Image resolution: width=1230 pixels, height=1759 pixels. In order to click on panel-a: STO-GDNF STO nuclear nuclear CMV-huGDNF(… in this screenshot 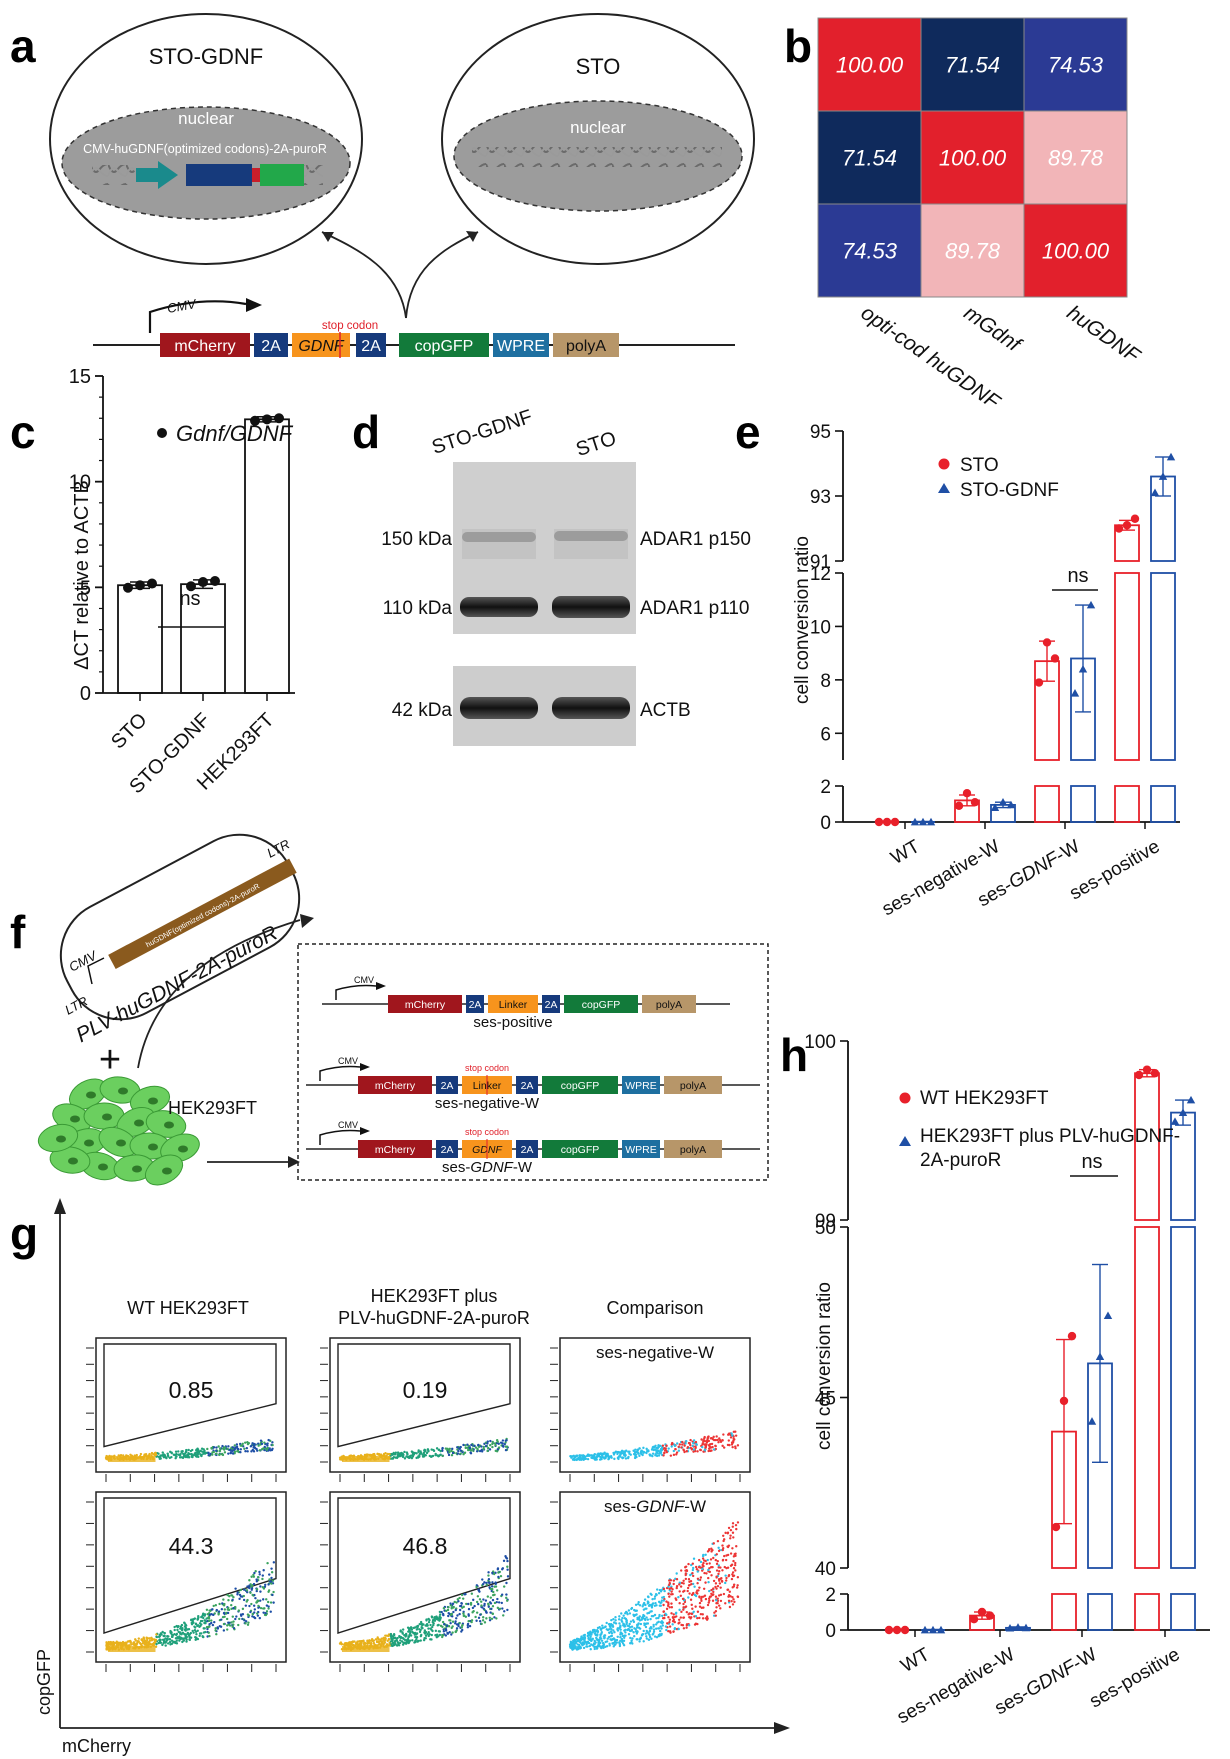, I will do `click(402, 185)`.